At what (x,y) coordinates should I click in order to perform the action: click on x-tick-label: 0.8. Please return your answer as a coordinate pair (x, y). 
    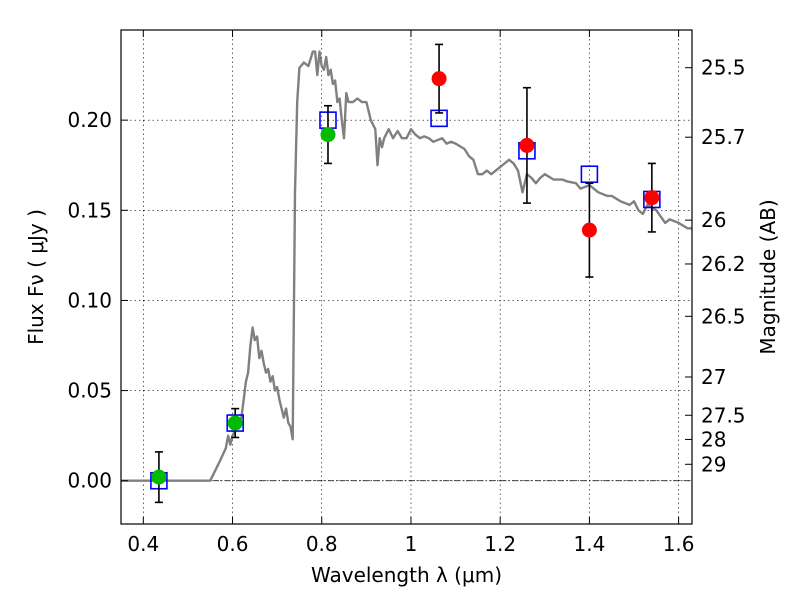
    Looking at the image, I should click on (322, 544).